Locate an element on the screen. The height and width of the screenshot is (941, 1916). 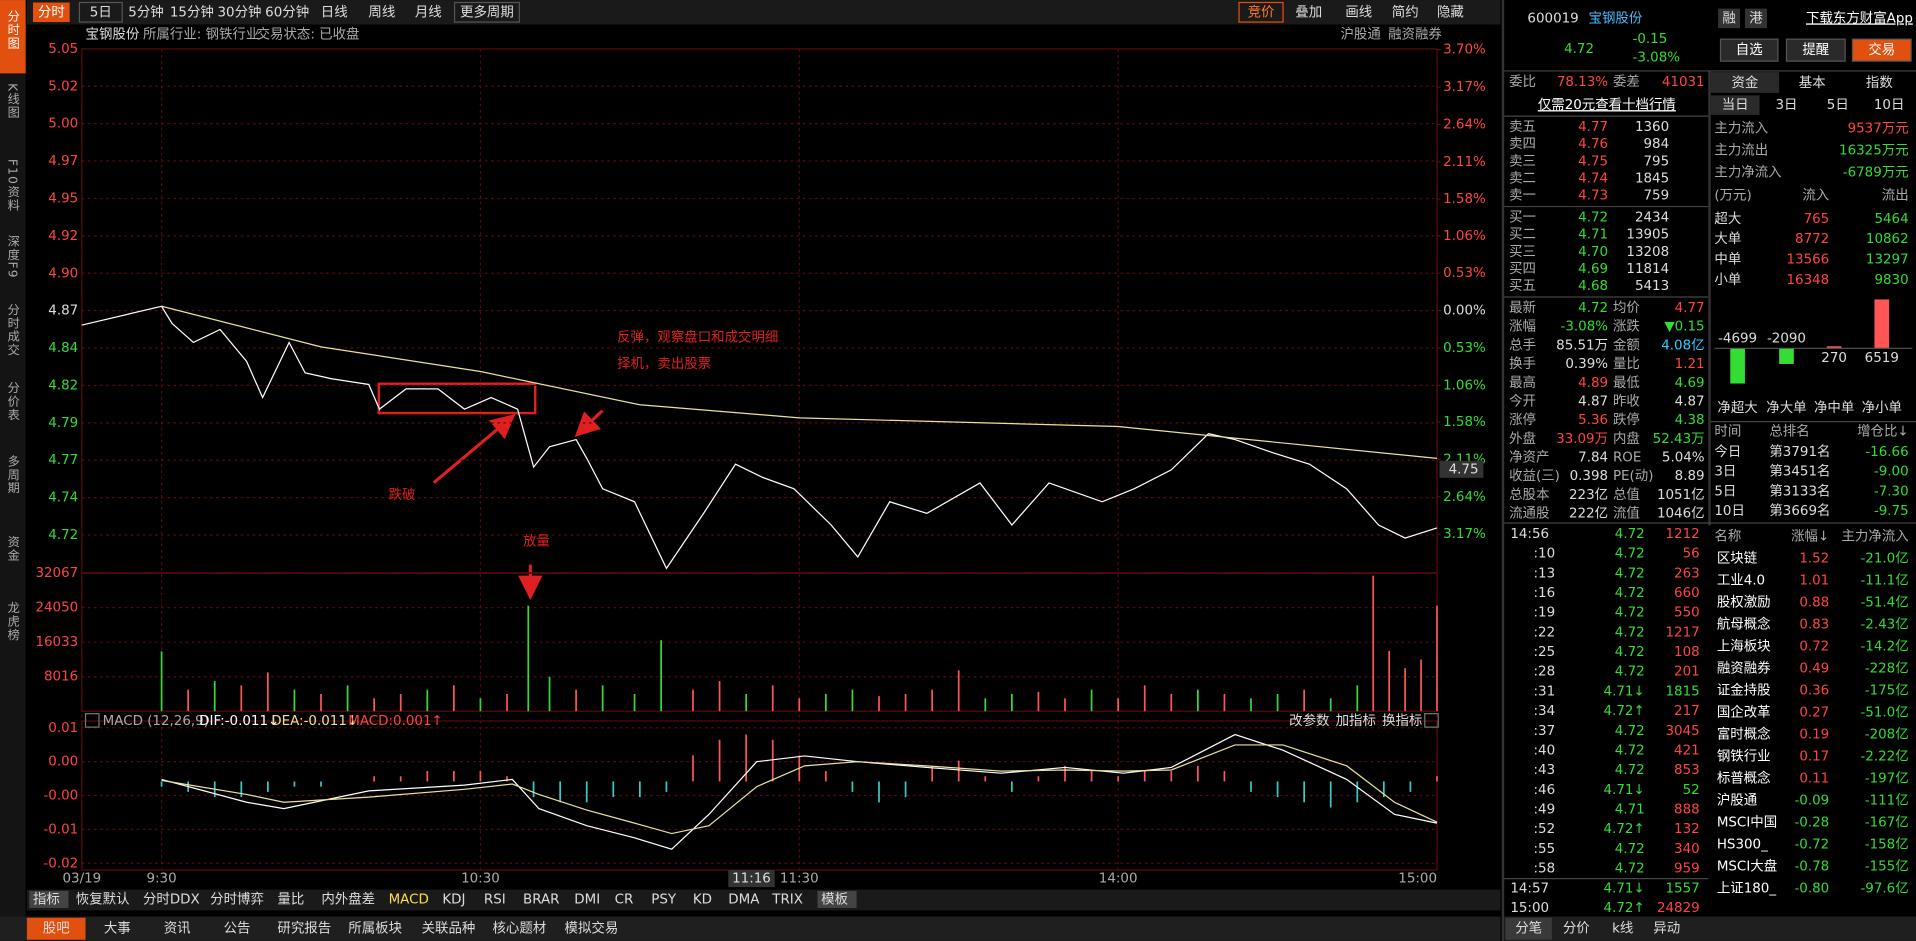
indicator-tab: KDJ is located at coordinates (453, 899).